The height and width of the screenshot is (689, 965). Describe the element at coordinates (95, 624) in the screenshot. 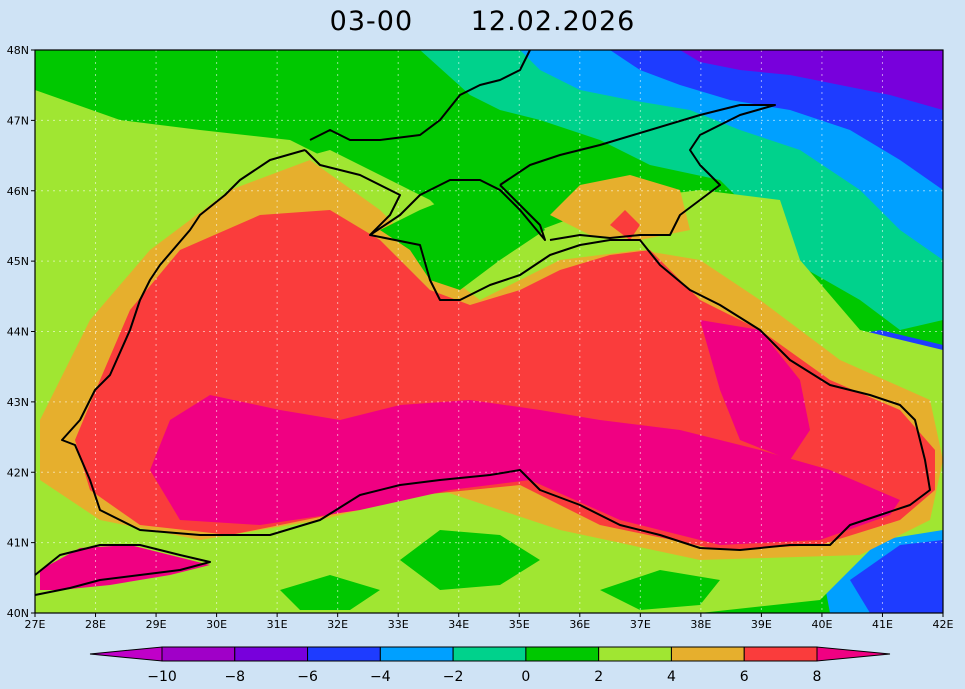

I see `lon-tick-label: 28E` at that location.